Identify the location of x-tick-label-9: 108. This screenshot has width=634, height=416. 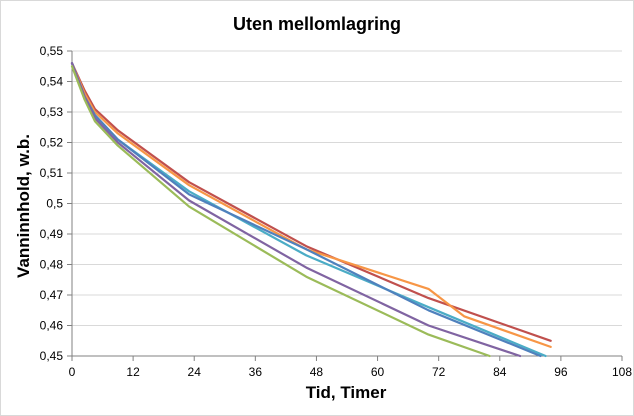
(622, 372).